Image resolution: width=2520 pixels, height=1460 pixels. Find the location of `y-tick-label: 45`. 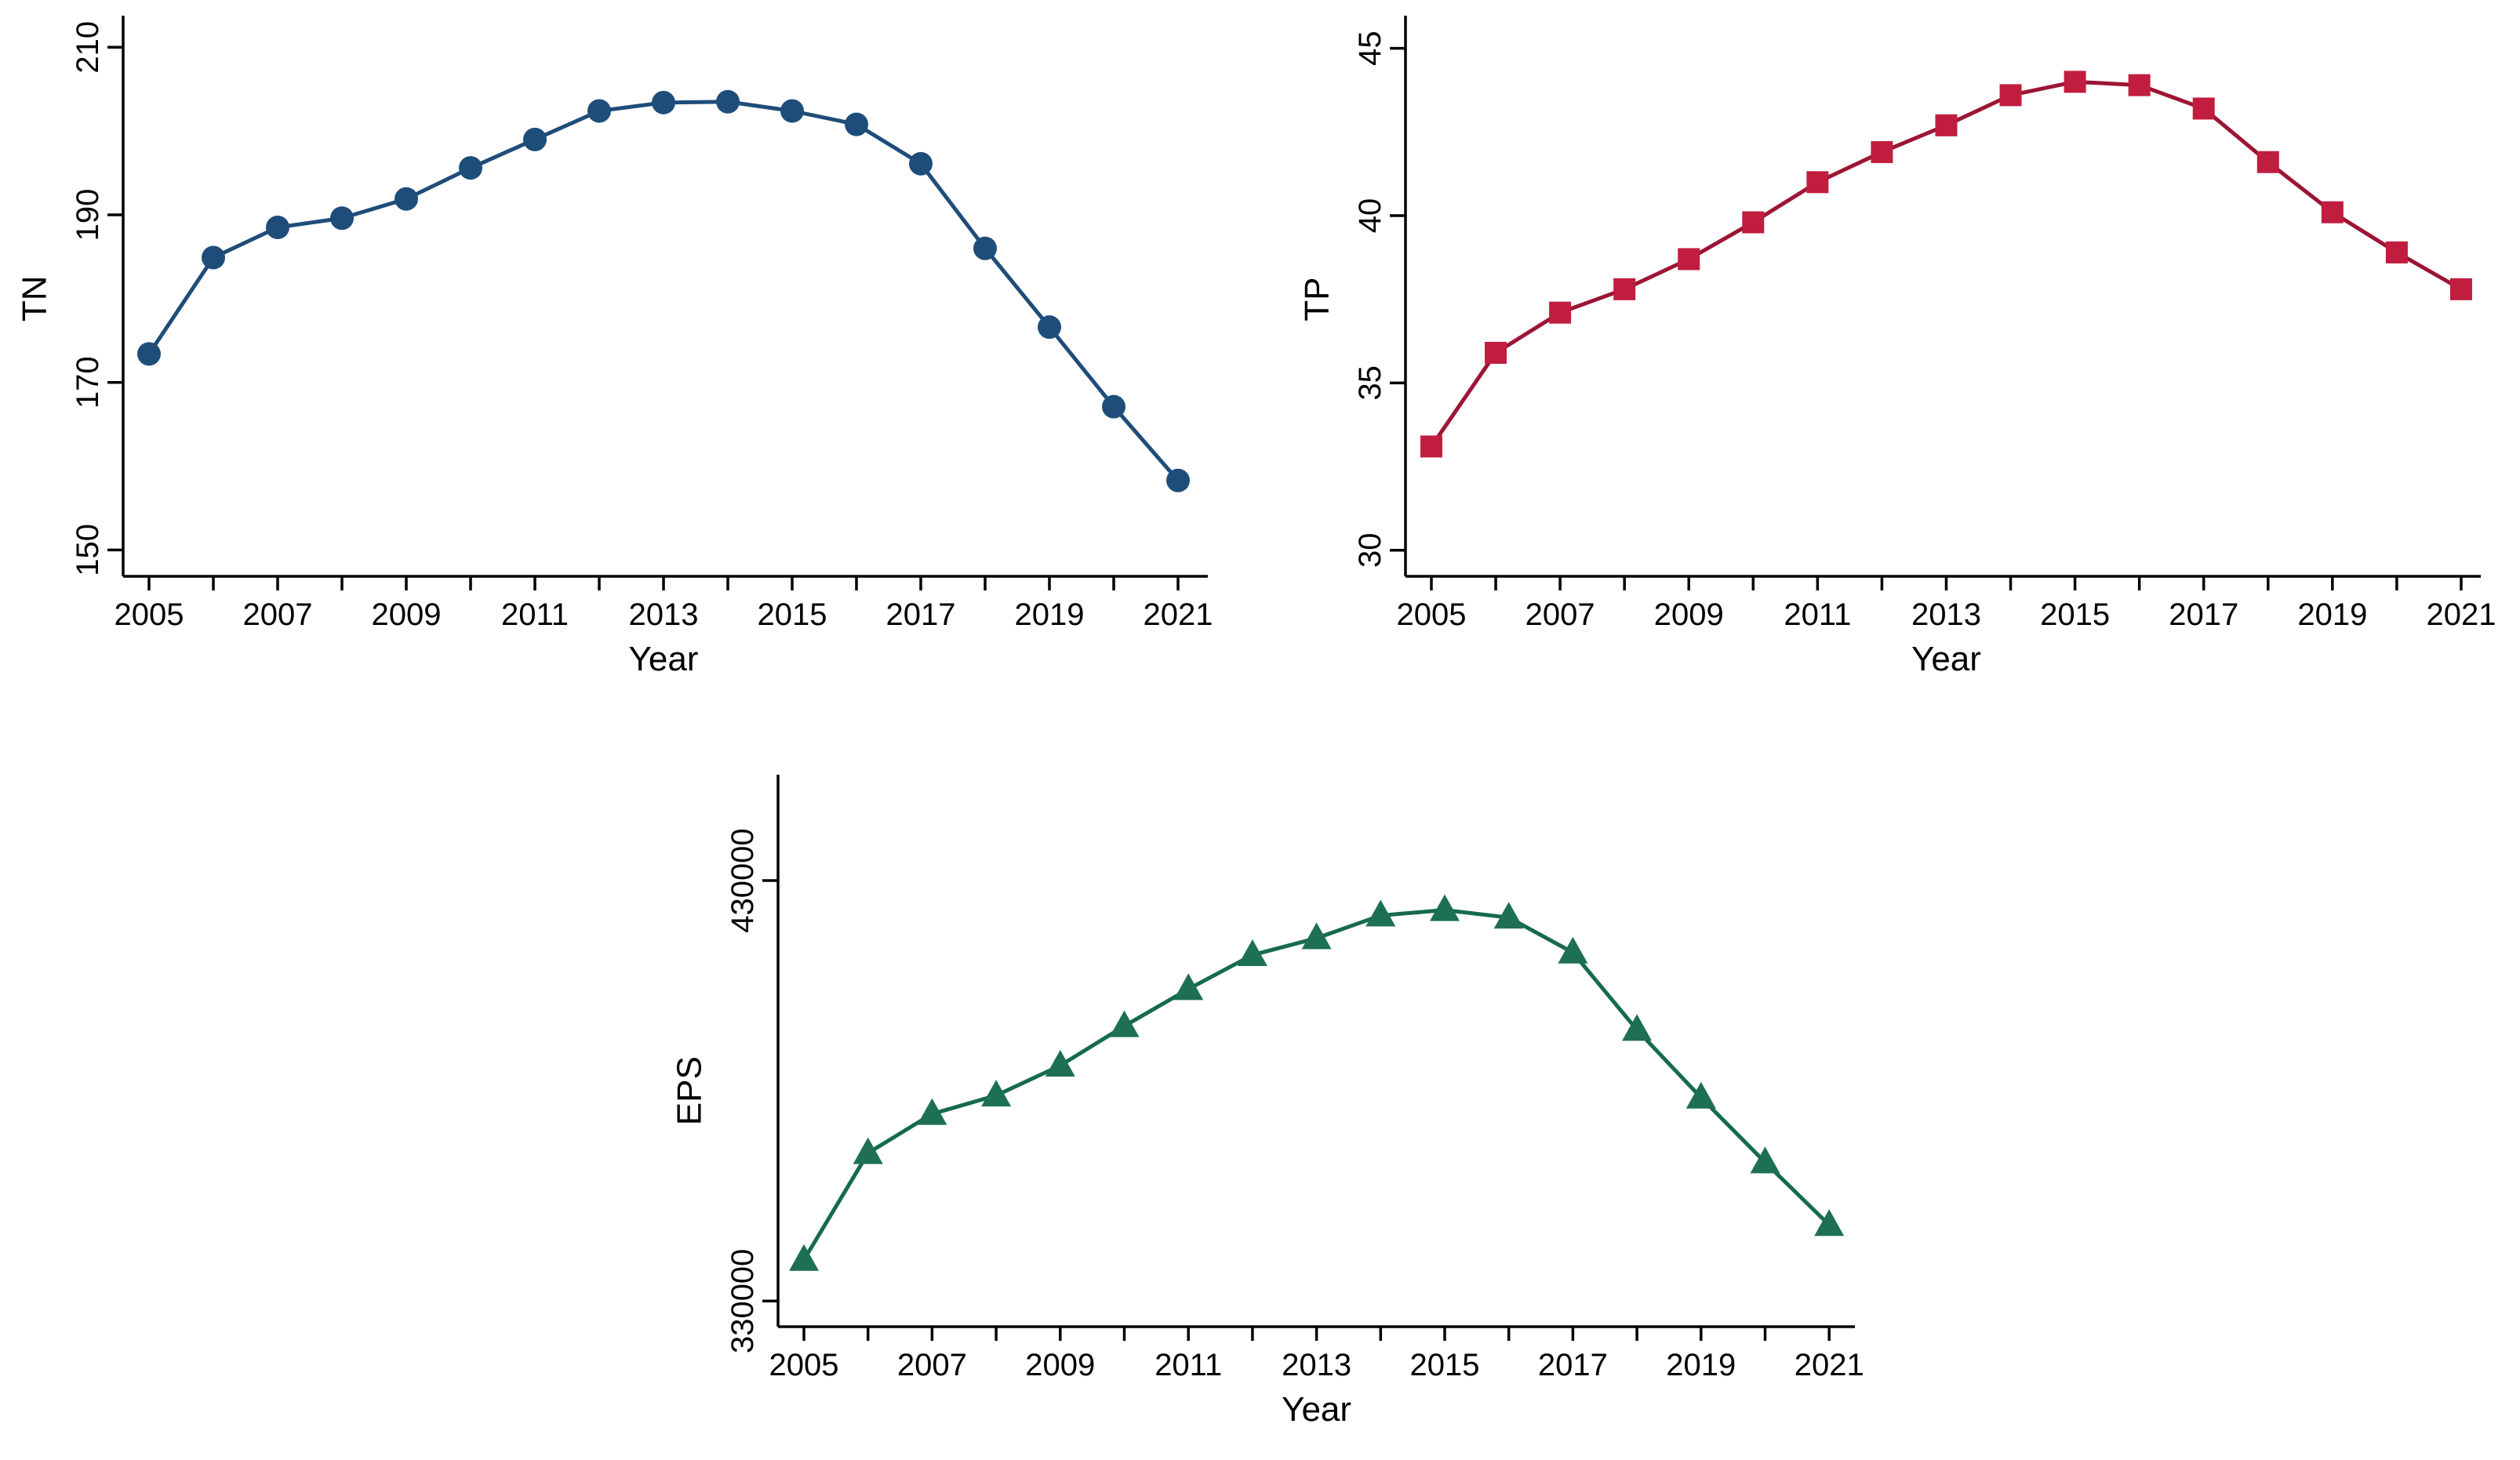

y-tick-label: 45 is located at coordinates (1370, 48).